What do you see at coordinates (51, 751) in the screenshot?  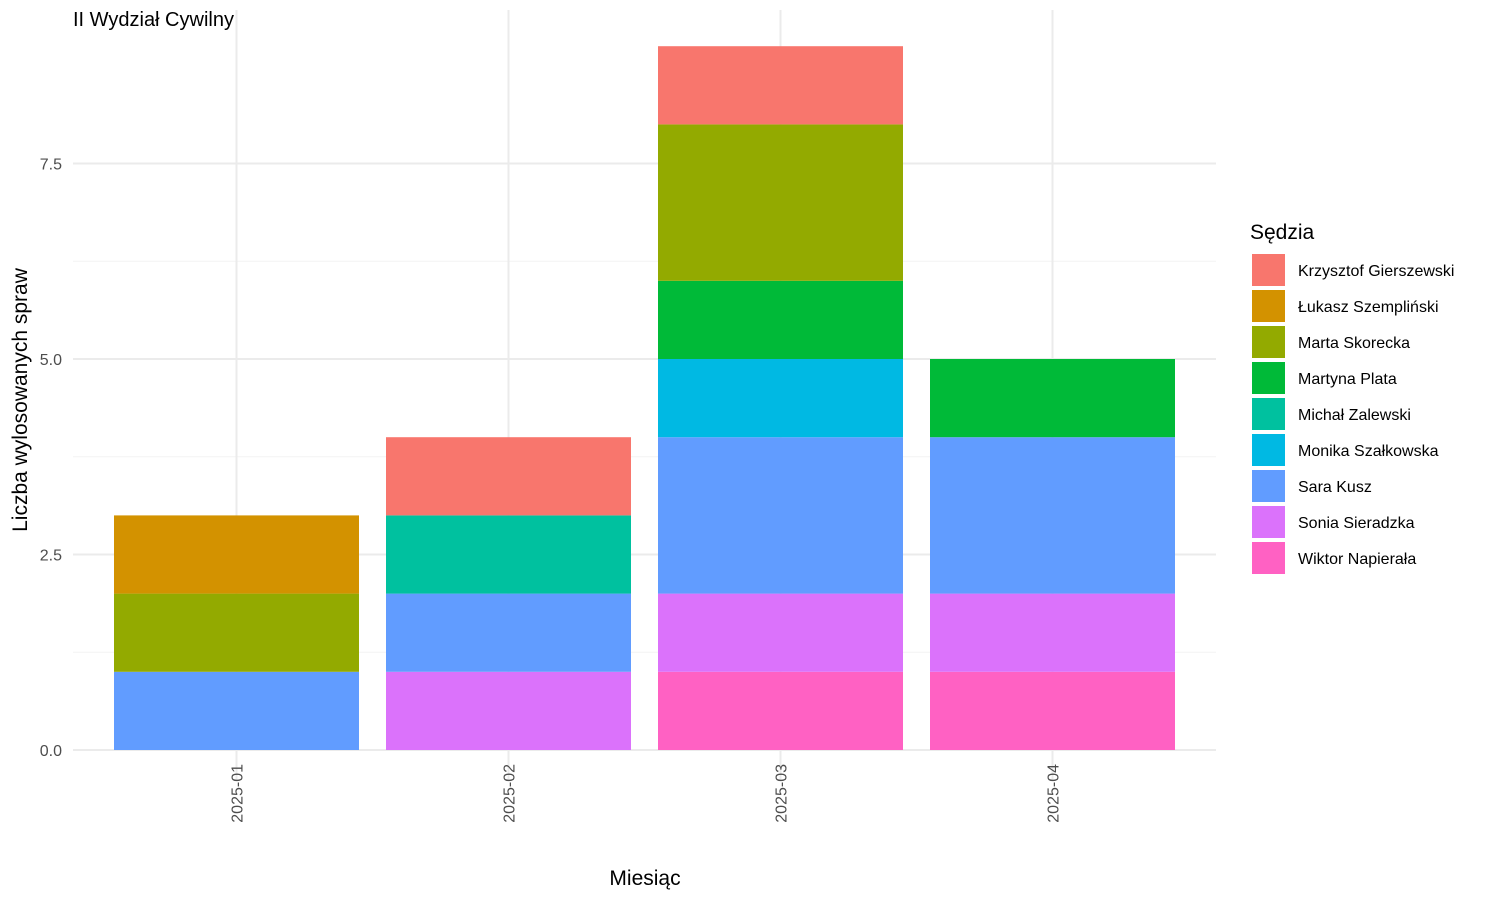 I see `y-tick-label: 0.0` at bounding box center [51, 751].